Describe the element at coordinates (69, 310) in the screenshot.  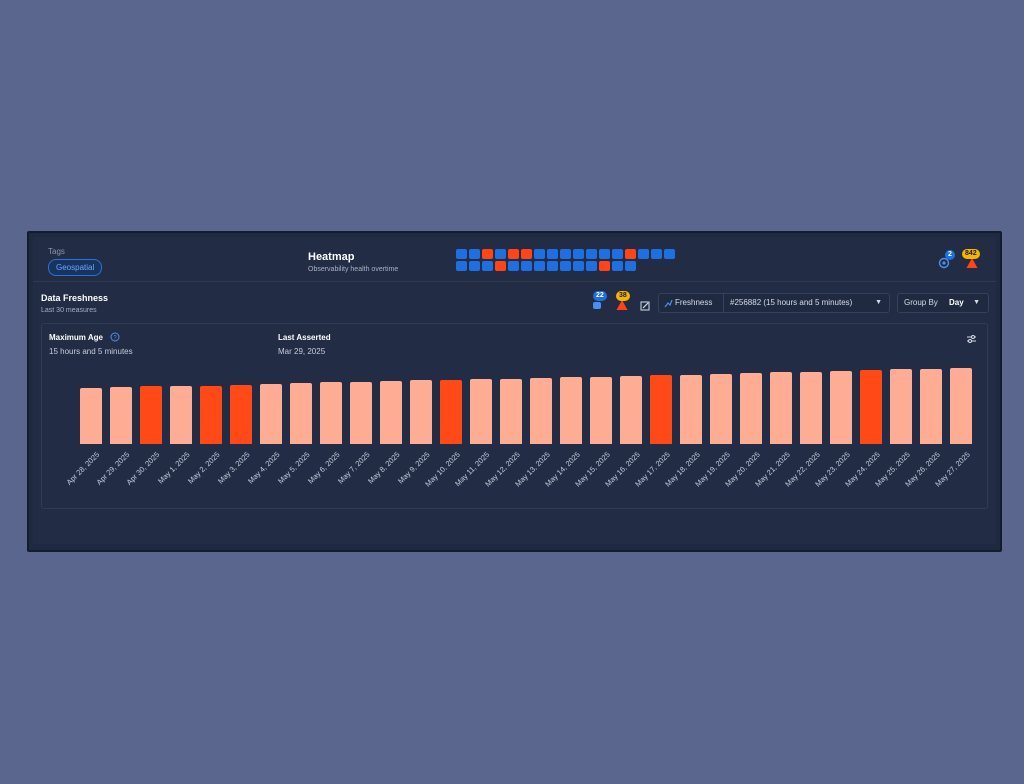
I see `section-subtitle: Last 30 measures` at that location.